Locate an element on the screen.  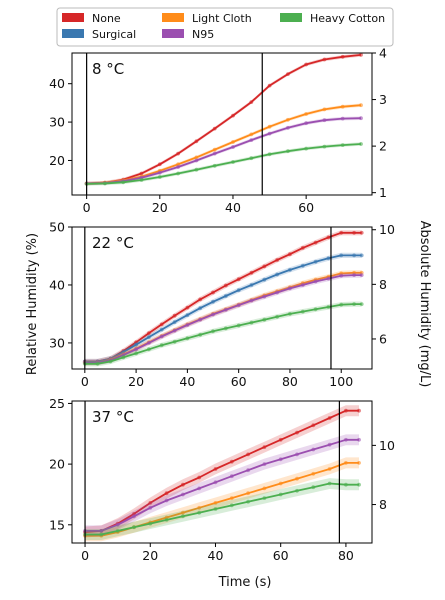
series-heavy-cotton is located at coordinates (222, 509).